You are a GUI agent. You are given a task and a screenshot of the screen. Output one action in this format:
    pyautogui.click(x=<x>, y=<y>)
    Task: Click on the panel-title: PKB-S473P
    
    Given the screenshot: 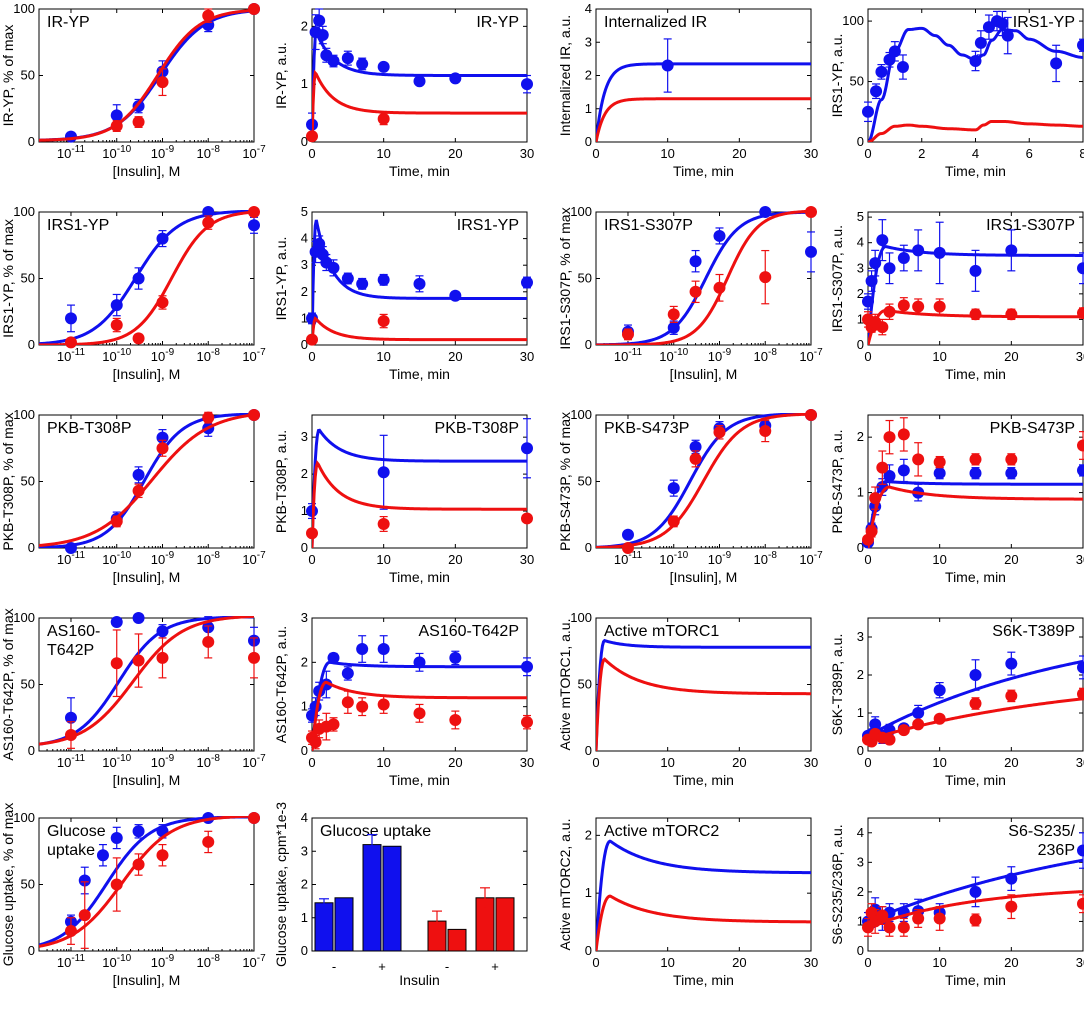 What is the action you would take?
    pyautogui.click(x=1032, y=428)
    